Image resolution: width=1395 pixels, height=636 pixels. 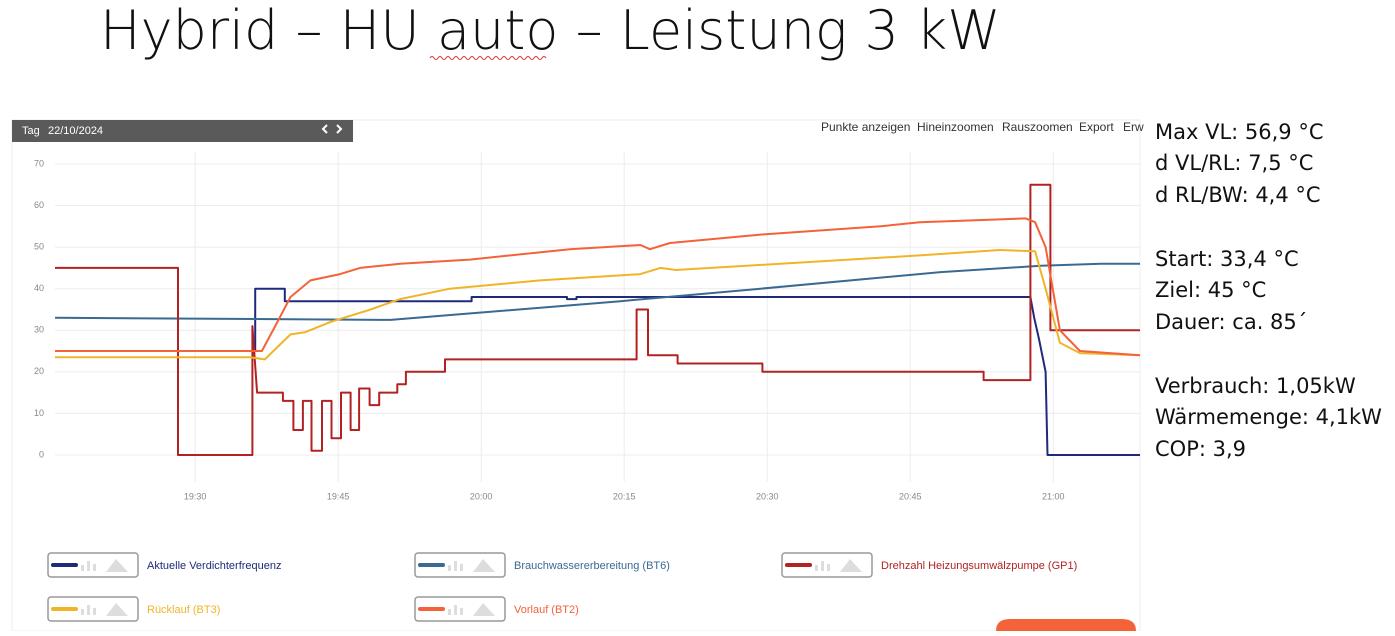 I want to click on y-tick-label: 50, so click(x=39, y=246).